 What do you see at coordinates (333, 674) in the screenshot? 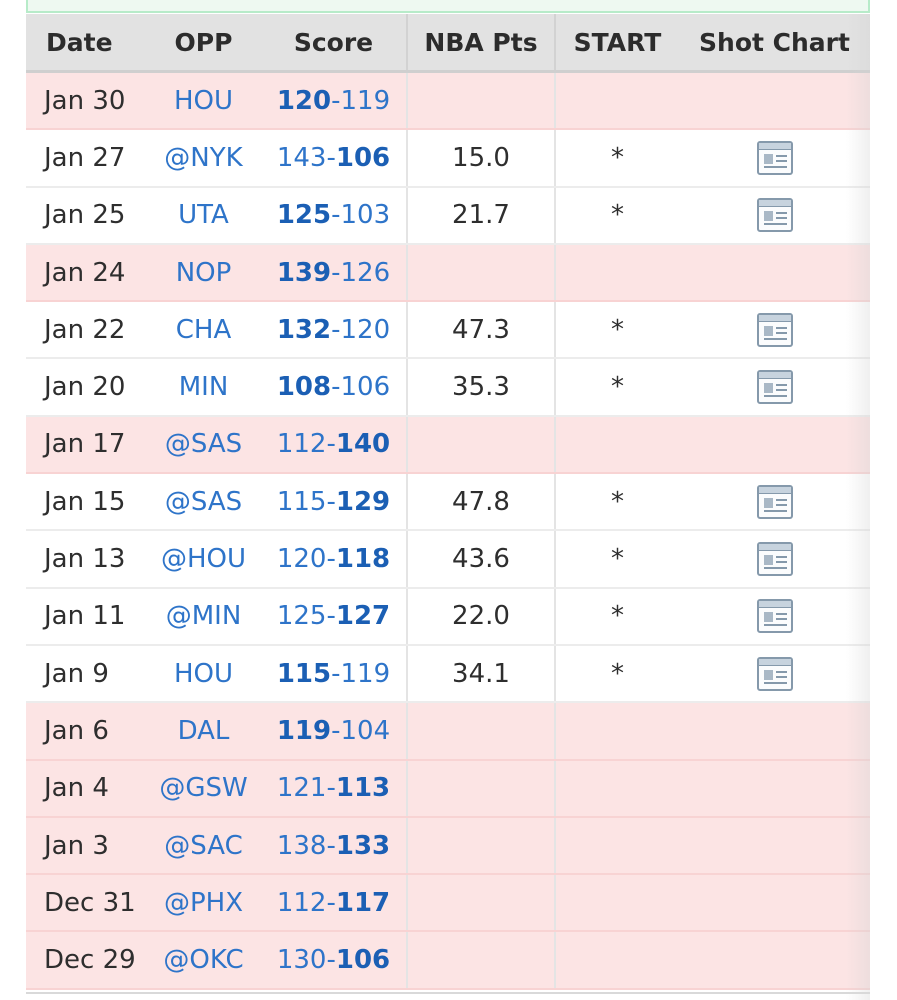
I see `score-link: 115-119` at bounding box center [333, 674].